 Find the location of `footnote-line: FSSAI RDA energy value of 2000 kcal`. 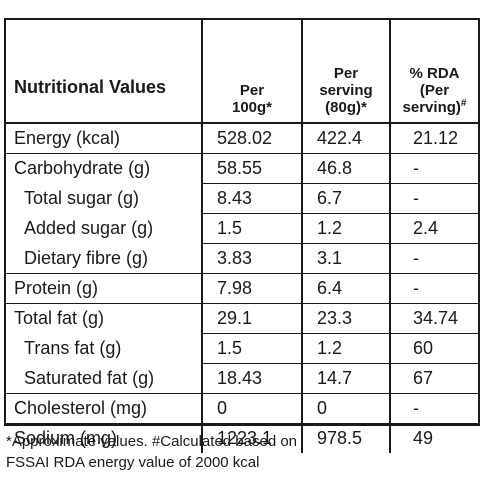

footnote-line: FSSAI RDA energy value of 2000 kcal is located at coordinates (133, 462).